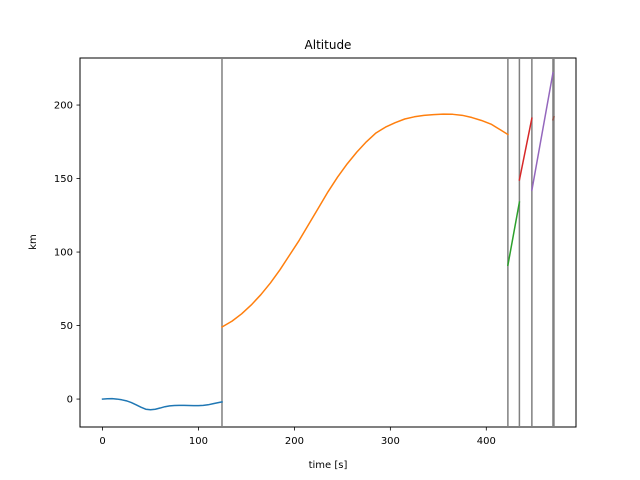 This screenshot has width=640, height=480. I want to click on y-tick-label: 100, so click(63, 253).